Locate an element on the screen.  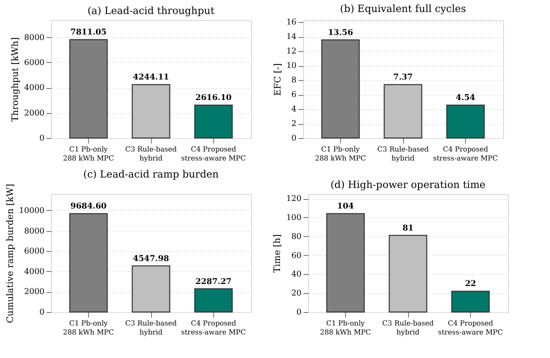
data-label: 2287.27 is located at coordinates (213, 281).